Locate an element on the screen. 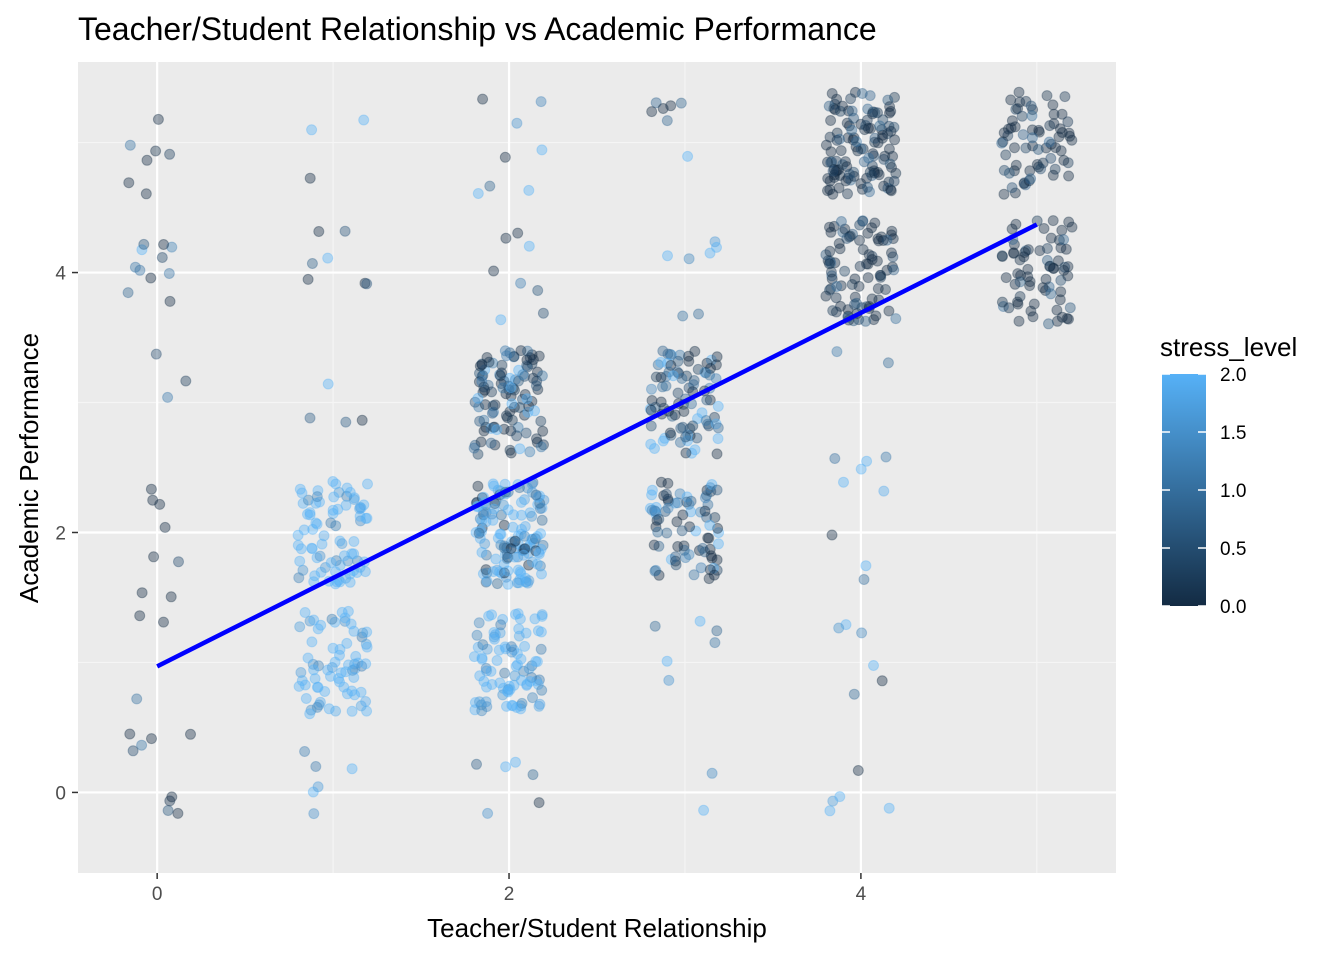 The image size is (1344, 960). y-tick-label: 4 is located at coordinates (60, 274).